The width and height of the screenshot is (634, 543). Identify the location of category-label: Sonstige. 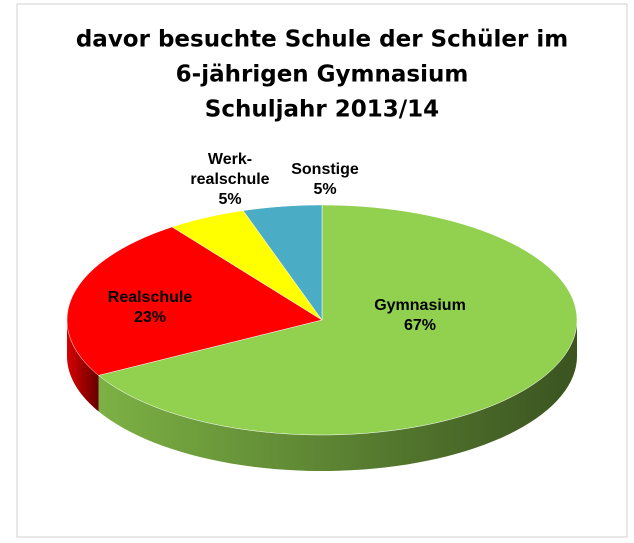
(325, 169).